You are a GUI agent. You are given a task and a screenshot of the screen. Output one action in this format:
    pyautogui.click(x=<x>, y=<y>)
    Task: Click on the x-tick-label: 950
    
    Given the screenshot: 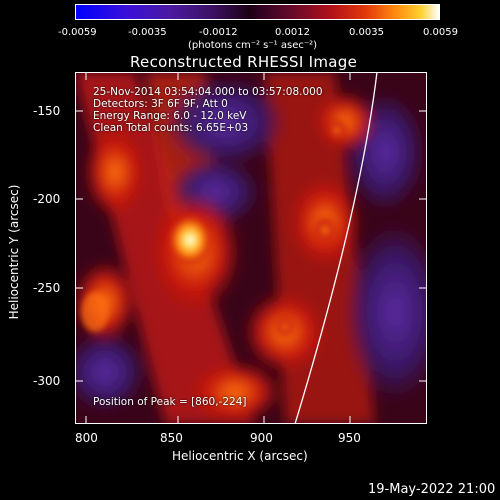 What is the action you would take?
    pyautogui.click(x=349, y=438)
    